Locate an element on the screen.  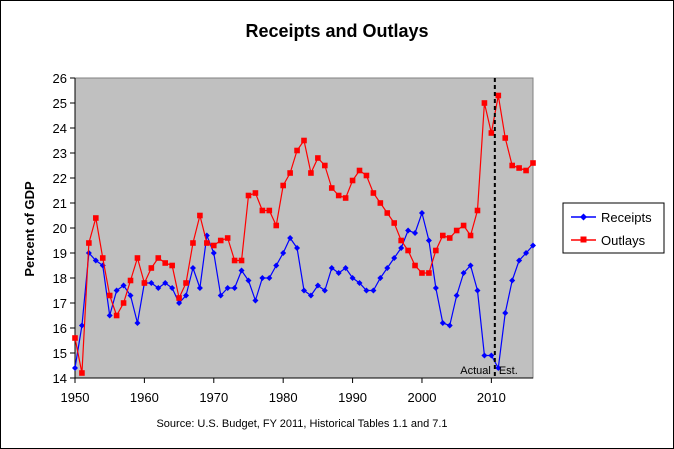
x-tick-label: 1990 is located at coordinates (352, 397).